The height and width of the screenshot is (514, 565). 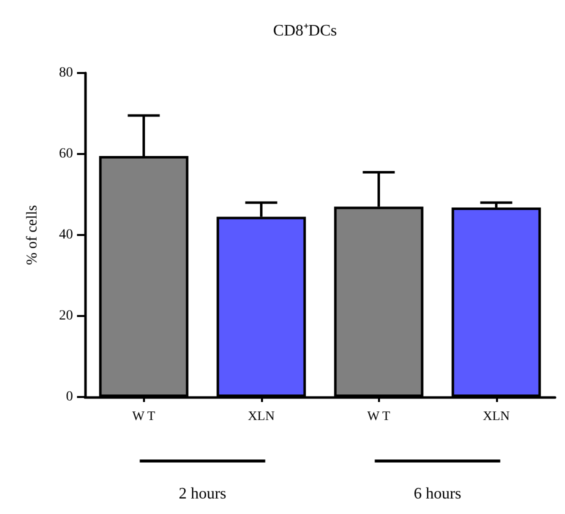 I want to click on y-axis-title: % of cells, so click(x=32, y=234).